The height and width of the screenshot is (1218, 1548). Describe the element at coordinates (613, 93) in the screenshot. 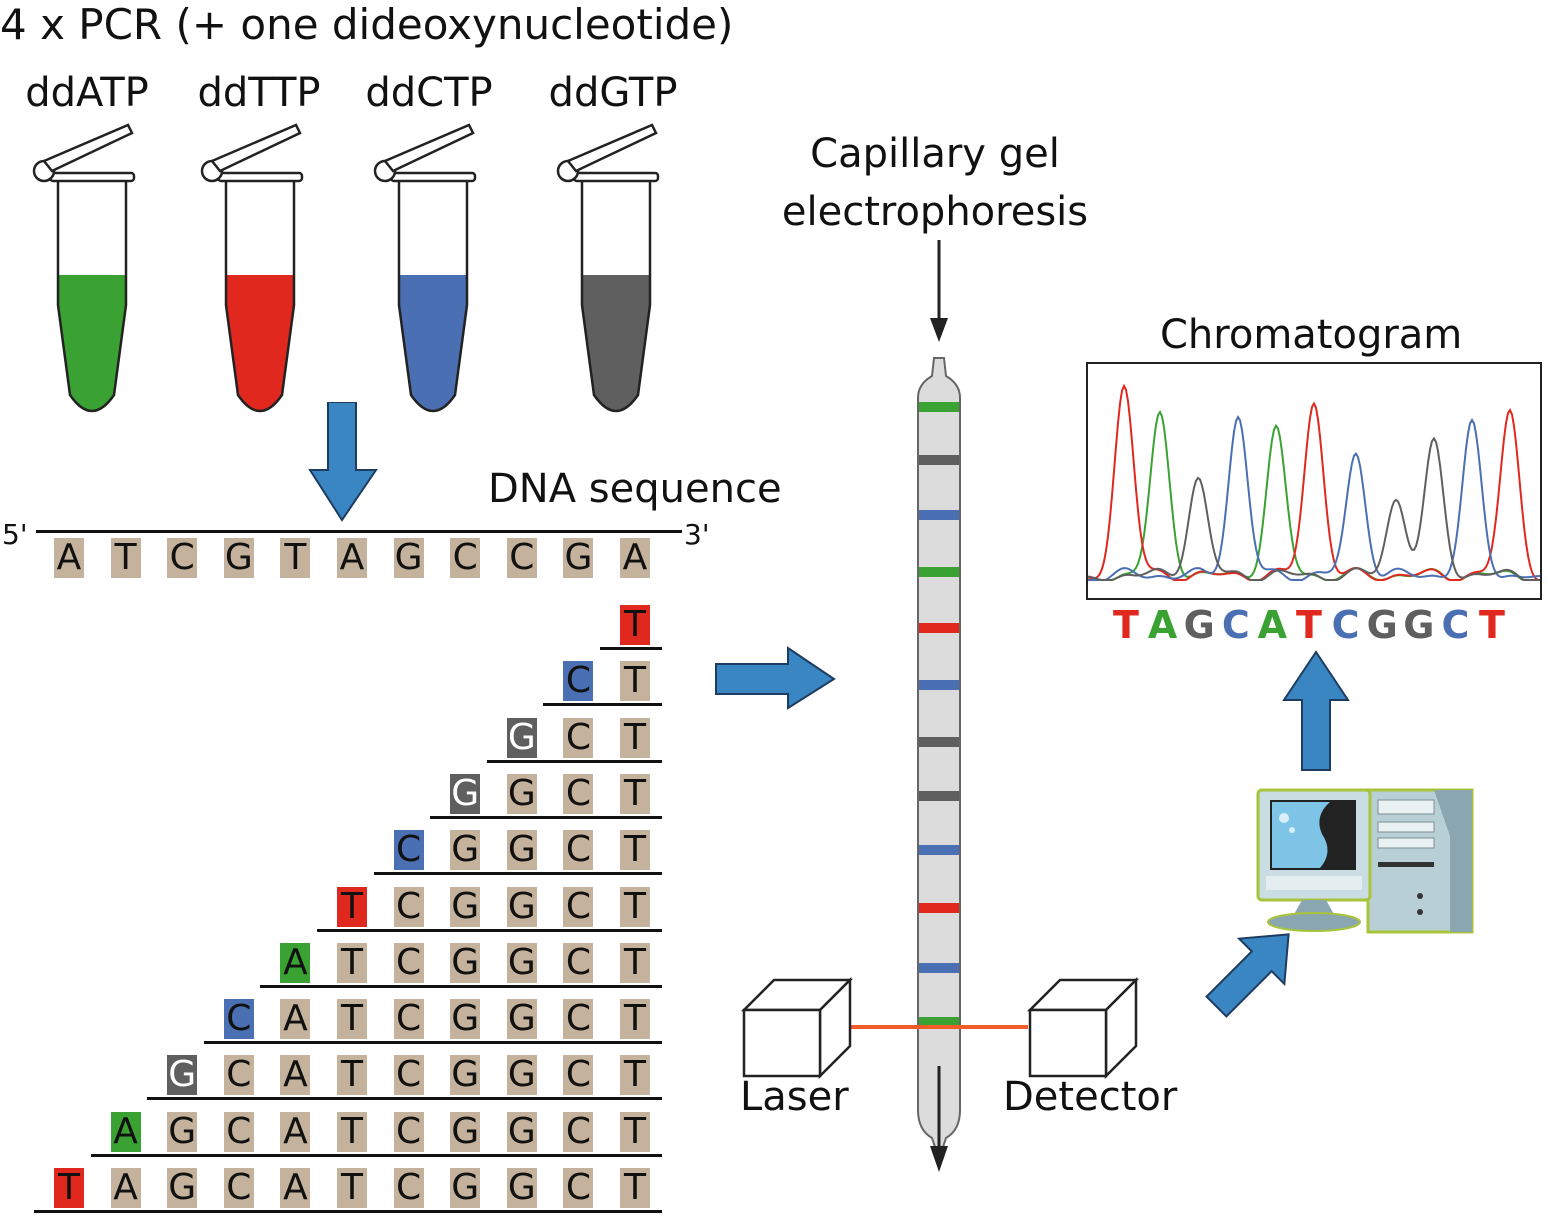

I see `tube-label-ddgtp: ddGTP` at that location.